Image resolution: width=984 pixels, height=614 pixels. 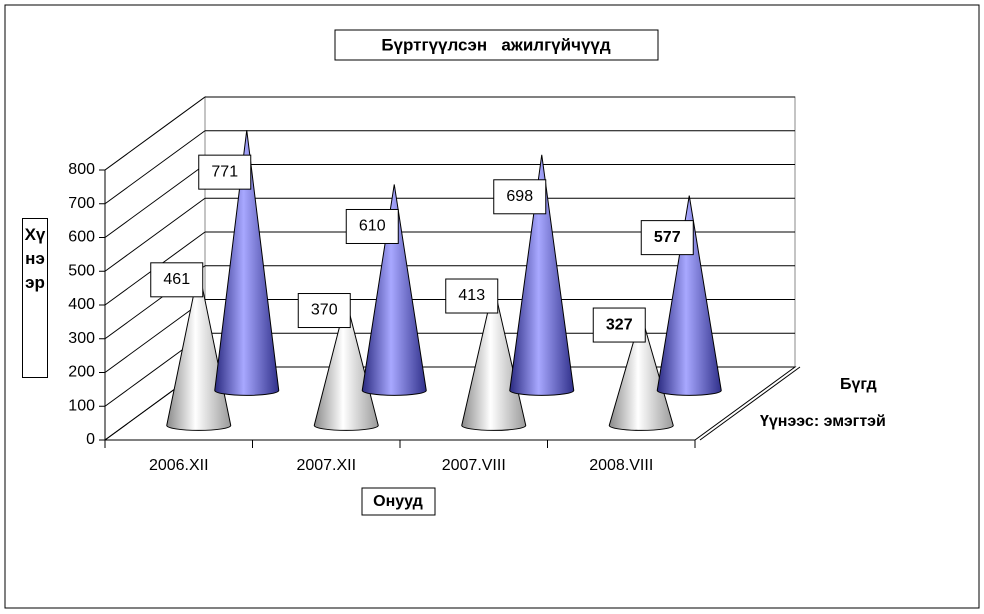 I want to click on legend-label: Бүгд, so click(x=858, y=384).